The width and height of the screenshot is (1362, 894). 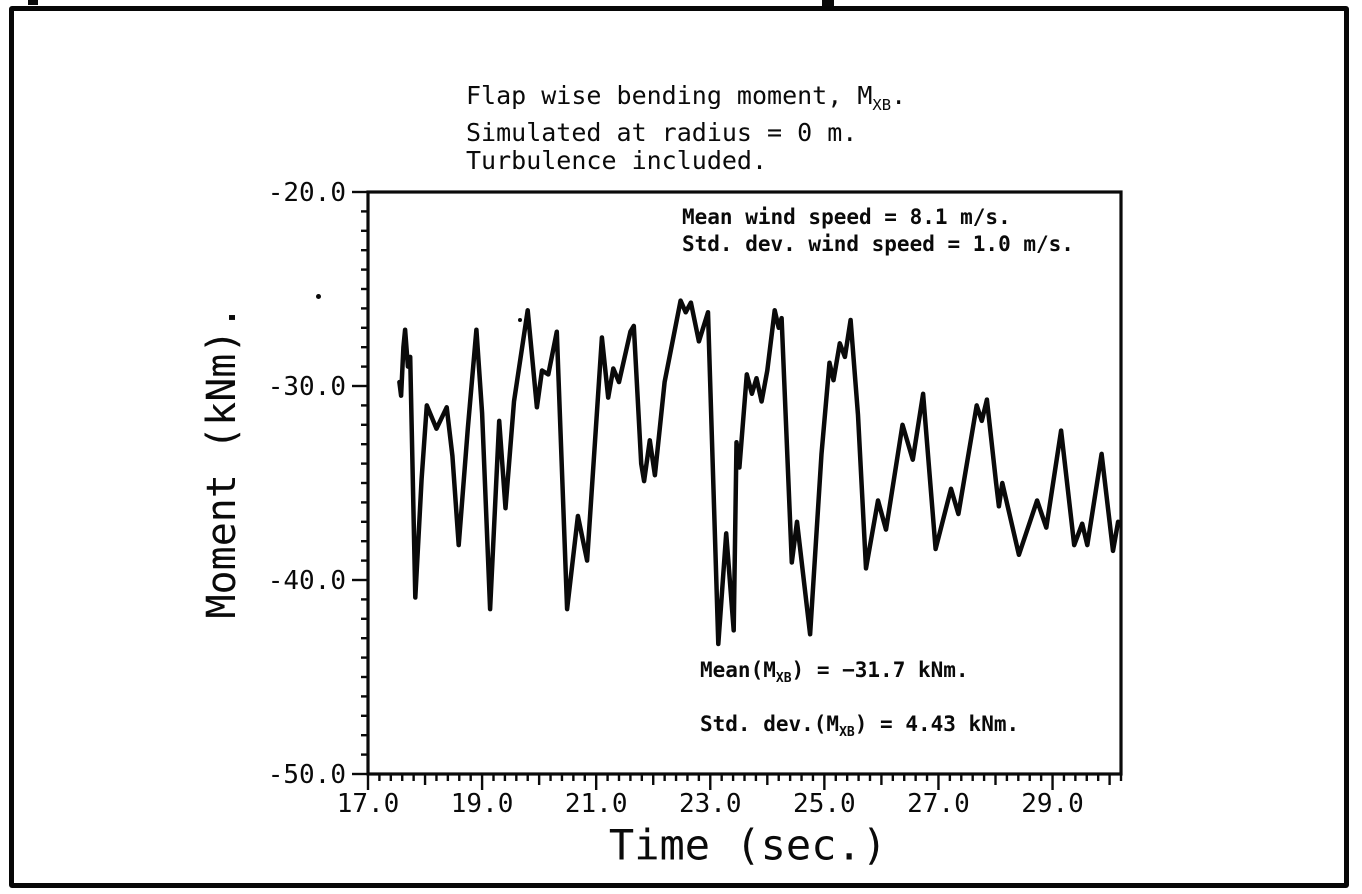 What do you see at coordinates (938, 804) in the screenshot?
I see `x-tick-label: 27.0` at bounding box center [938, 804].